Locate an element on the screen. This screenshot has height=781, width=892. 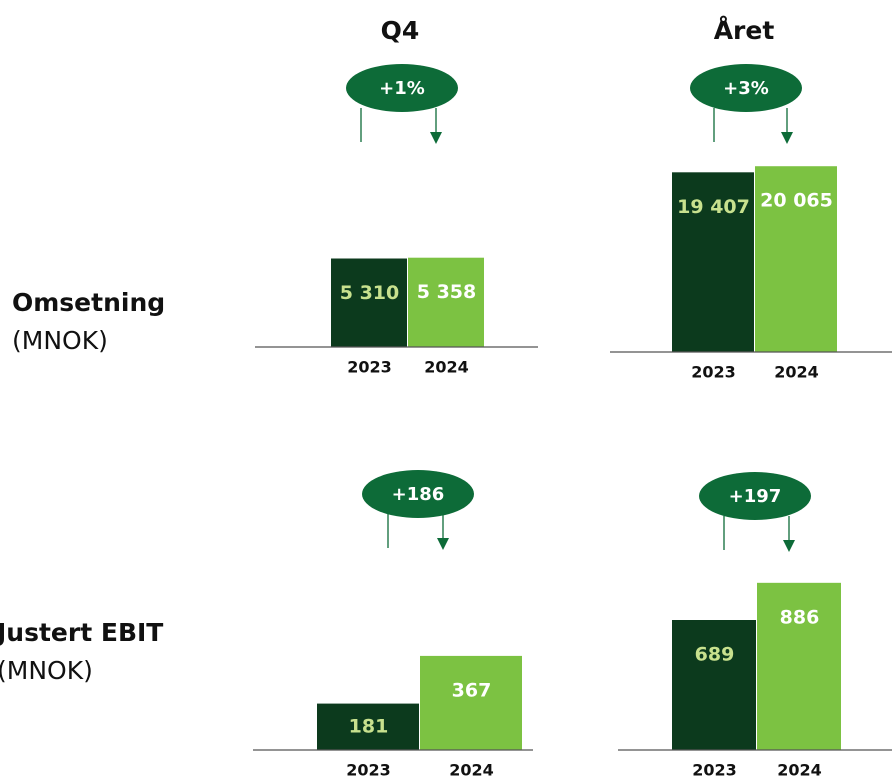
change-label: +186 is located at coordinates (418, 494).